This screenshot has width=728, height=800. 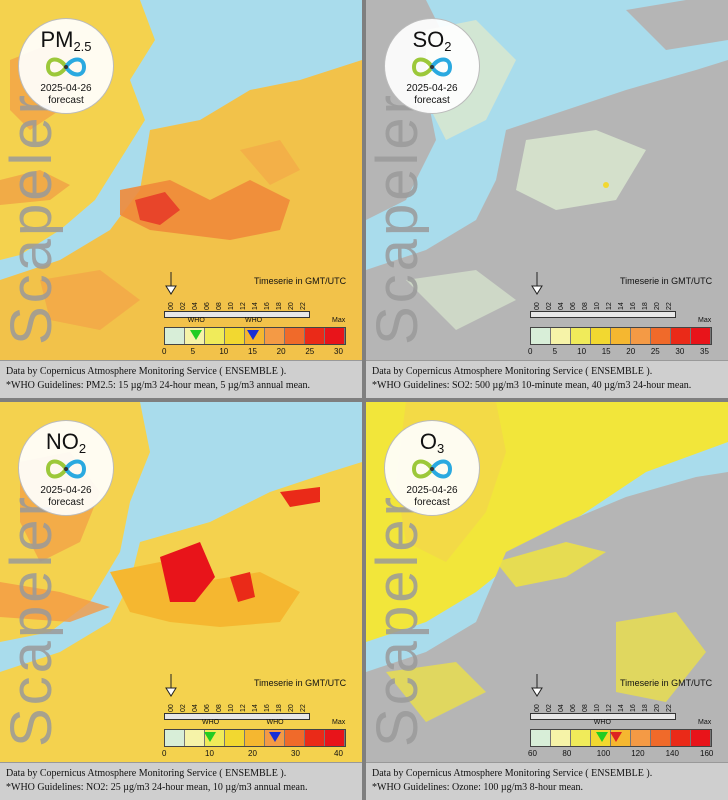 What do you see at coordinates (66, 442) in the screenshot?
I see `pollutant-title: NO2` at bounding box center [66, 442].